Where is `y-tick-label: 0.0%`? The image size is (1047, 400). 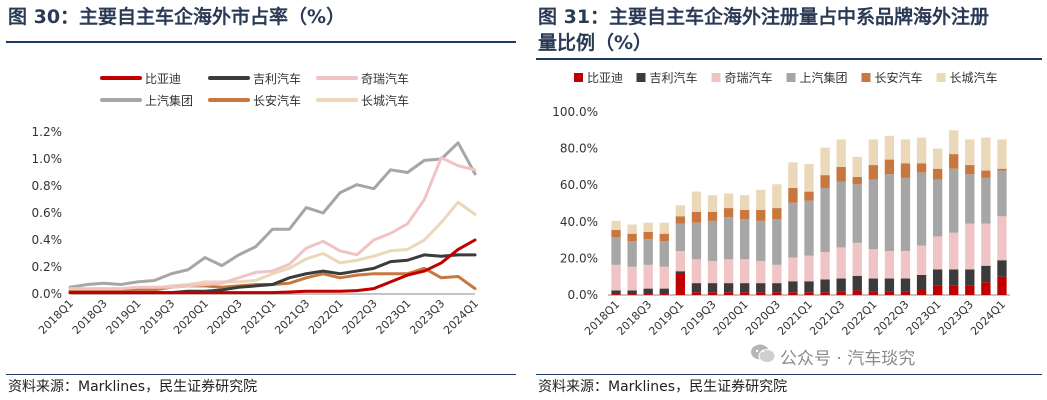 y-tick-label: 0.0% is located at coordinates (583, 295).